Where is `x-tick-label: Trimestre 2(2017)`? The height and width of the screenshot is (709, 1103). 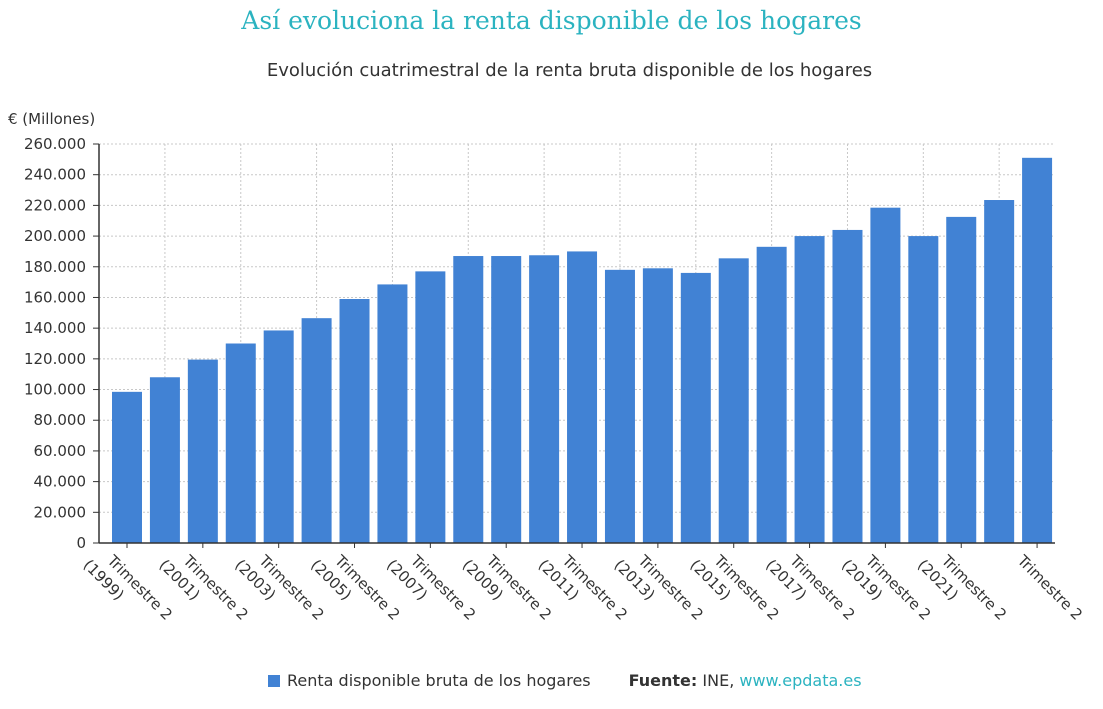
x-tick-label: Trimestre 2(2017) is located at coordinates (810, 587).